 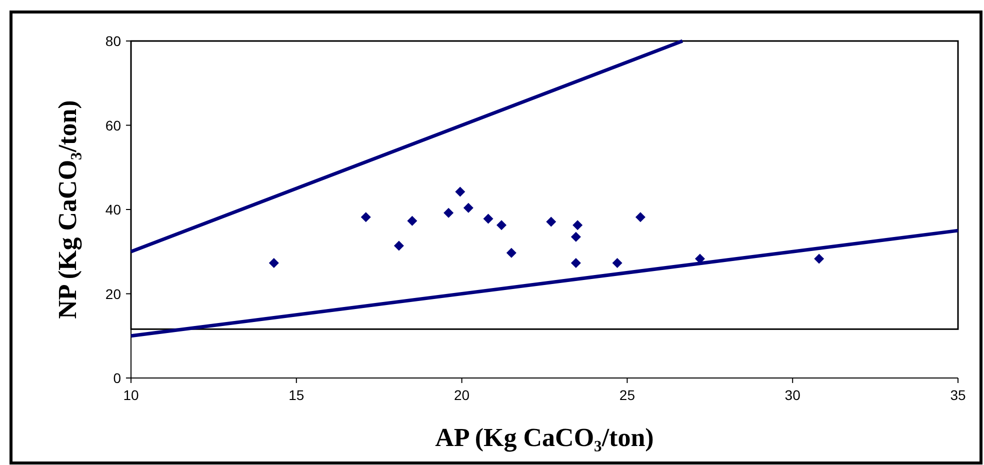 I want to click on y-tick-label: 20, so click(x=113, y=294).